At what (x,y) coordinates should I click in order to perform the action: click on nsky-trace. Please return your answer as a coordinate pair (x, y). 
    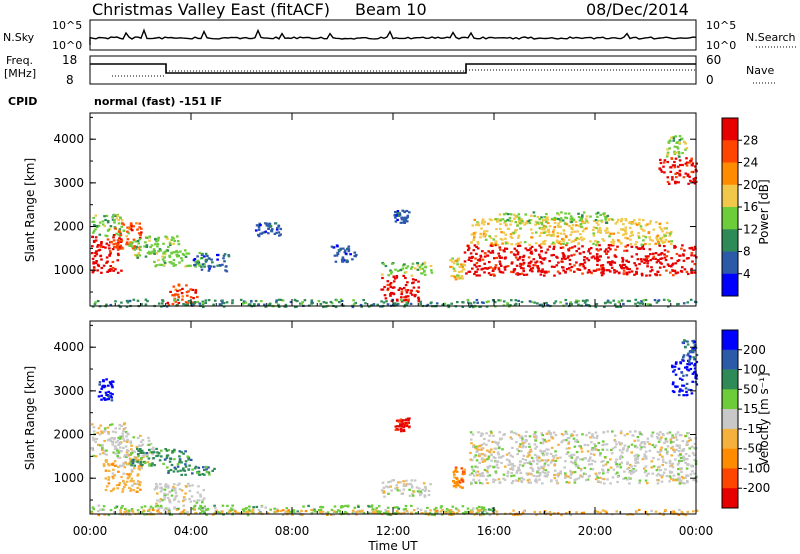
    Looking at the image, I should click on (393, 36).